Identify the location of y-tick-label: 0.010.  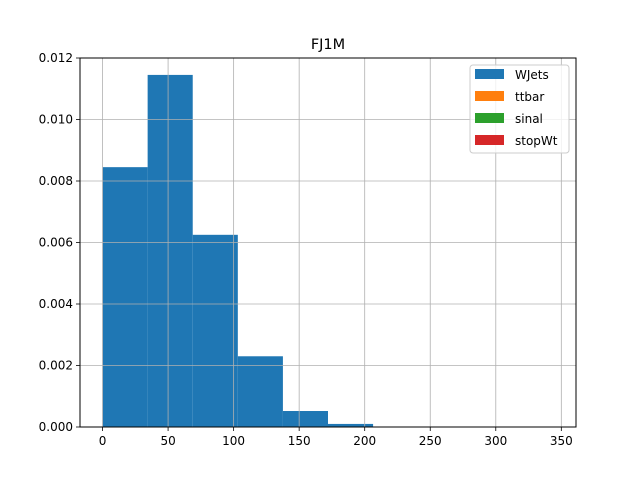
(56, 120).